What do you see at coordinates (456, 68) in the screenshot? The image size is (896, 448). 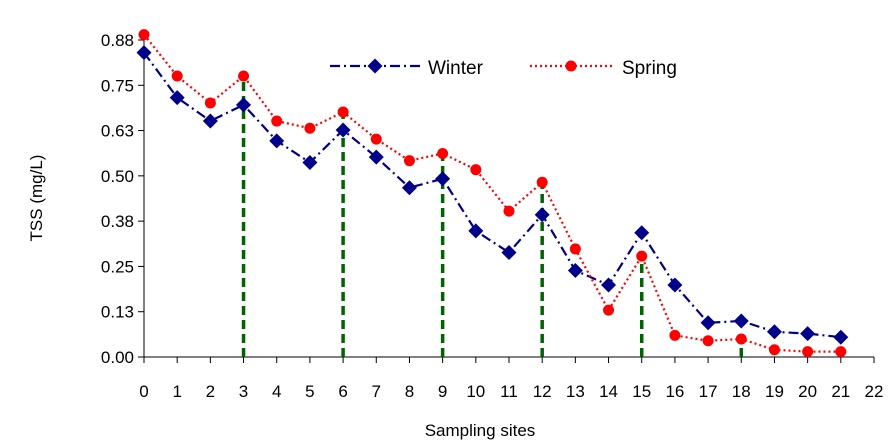 I see `legend-winter-label: Winter` at bounding box center [456, 68].